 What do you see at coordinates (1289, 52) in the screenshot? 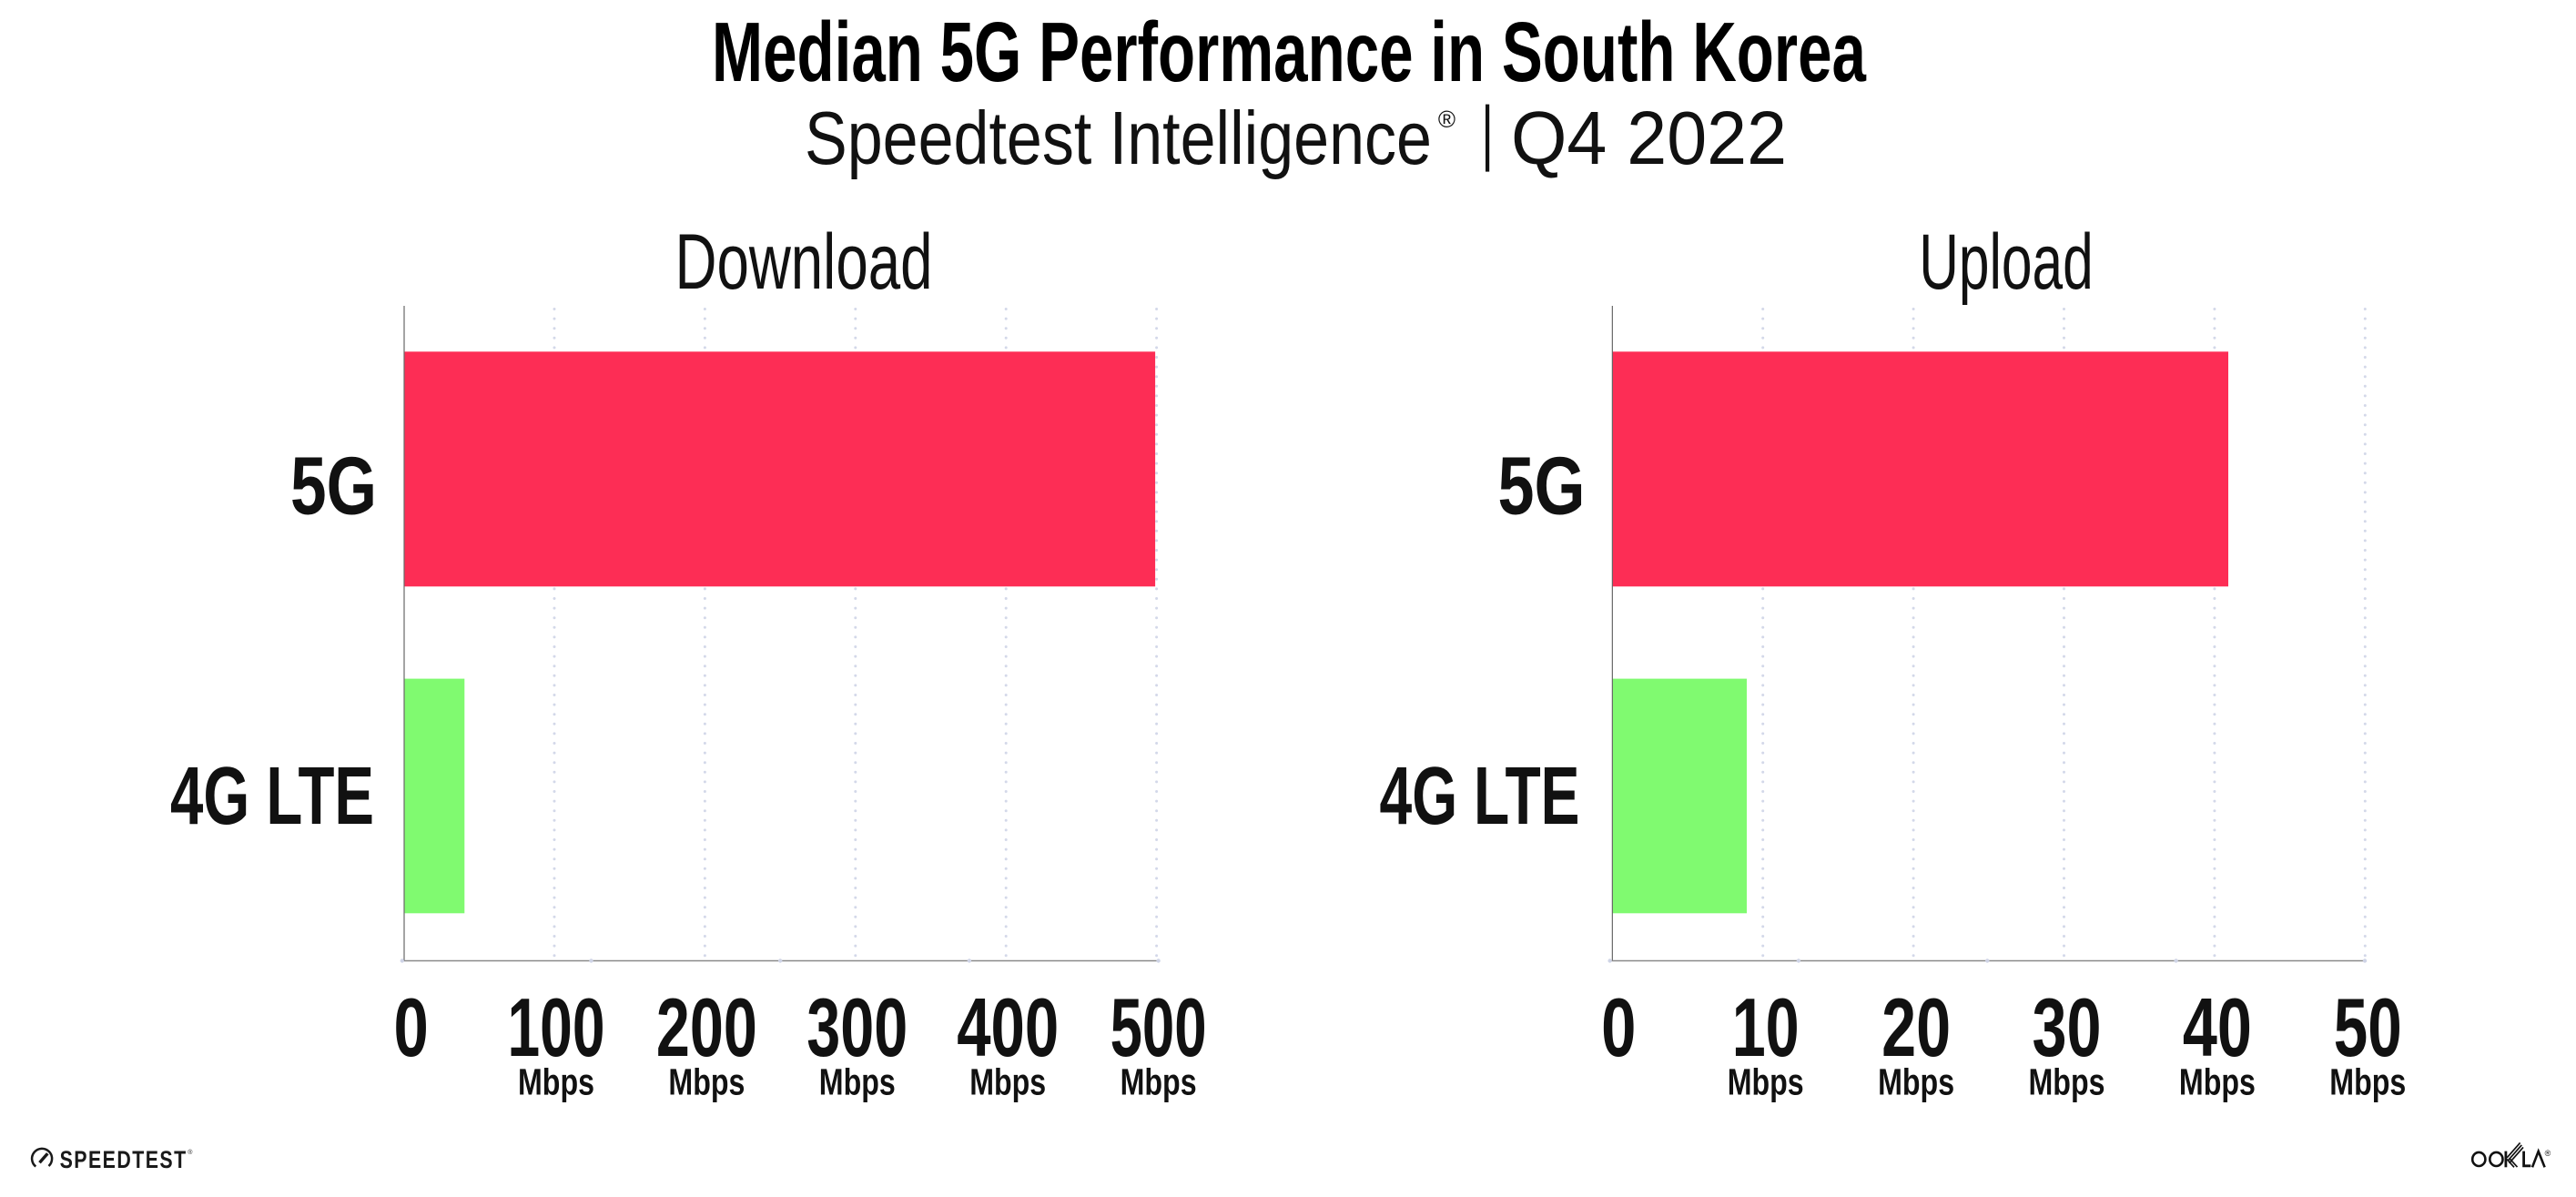
I see `svg-text:Median 5G Performance in South: Median 5G Performance in South Korea` at bounding box center [1289, 52].